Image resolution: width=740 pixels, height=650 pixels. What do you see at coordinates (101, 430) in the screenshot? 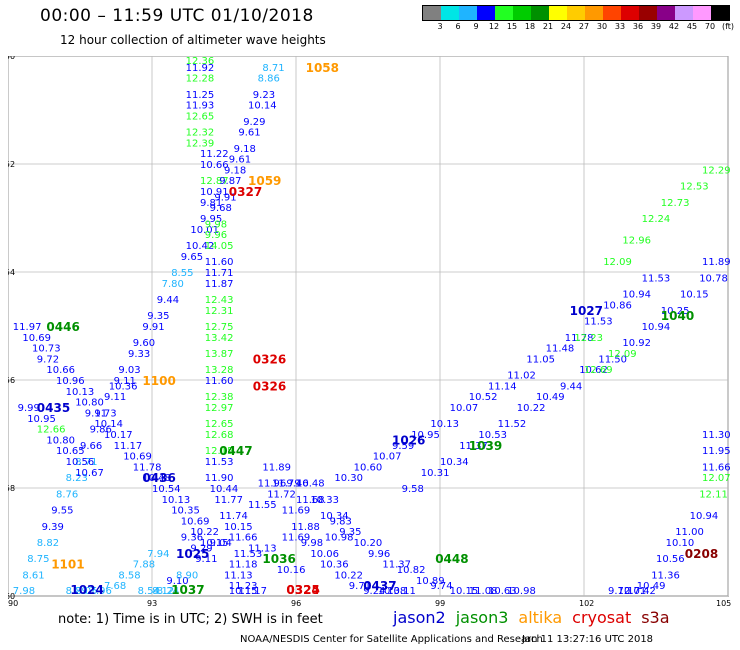
I see `swh-value-label: 9.86` at bounding box center [101, 430].